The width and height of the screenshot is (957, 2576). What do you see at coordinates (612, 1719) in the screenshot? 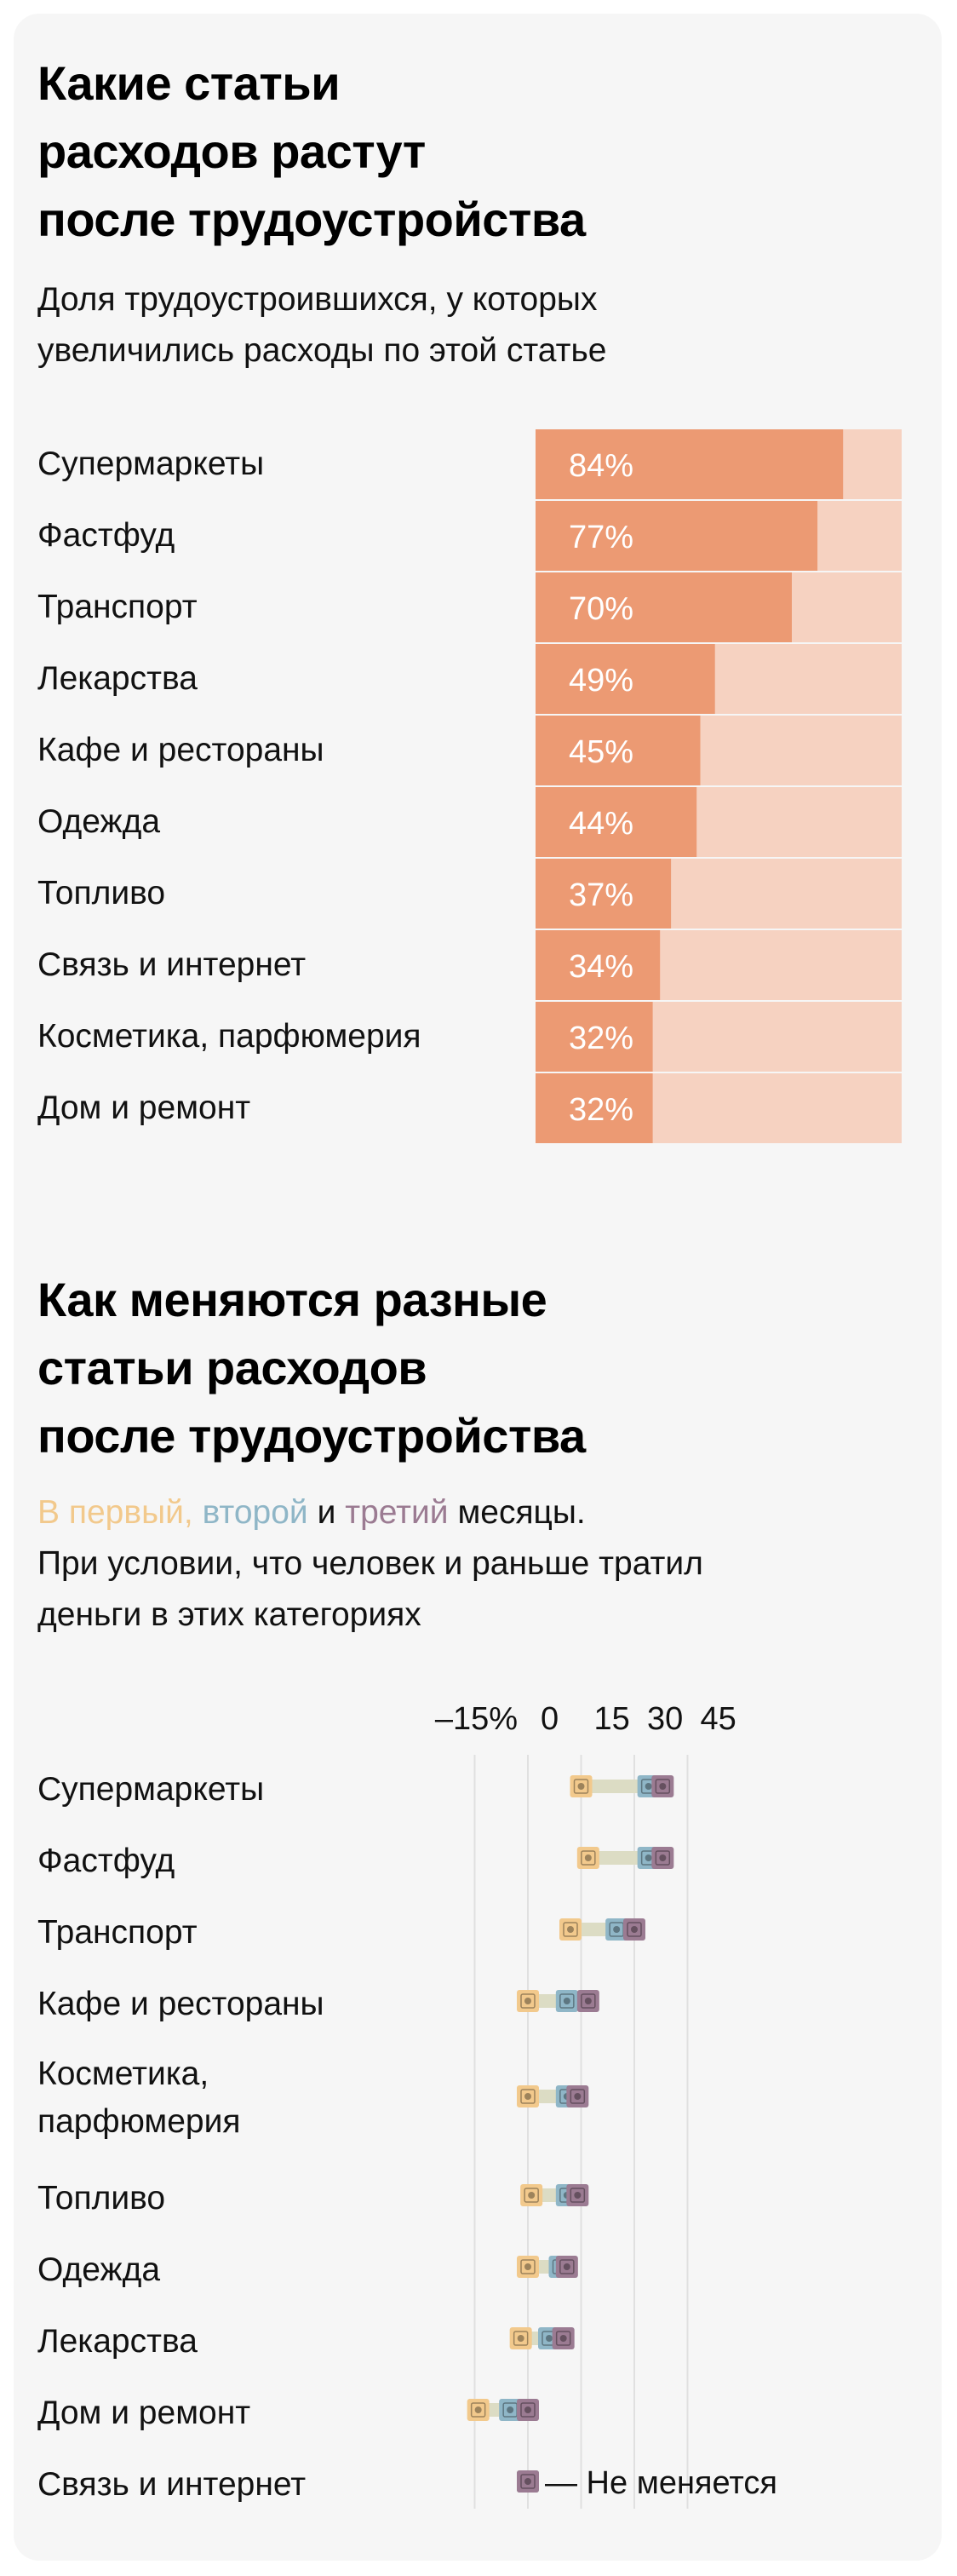
I see `x-tick-label: 15` at bounding box center [612, 1719].